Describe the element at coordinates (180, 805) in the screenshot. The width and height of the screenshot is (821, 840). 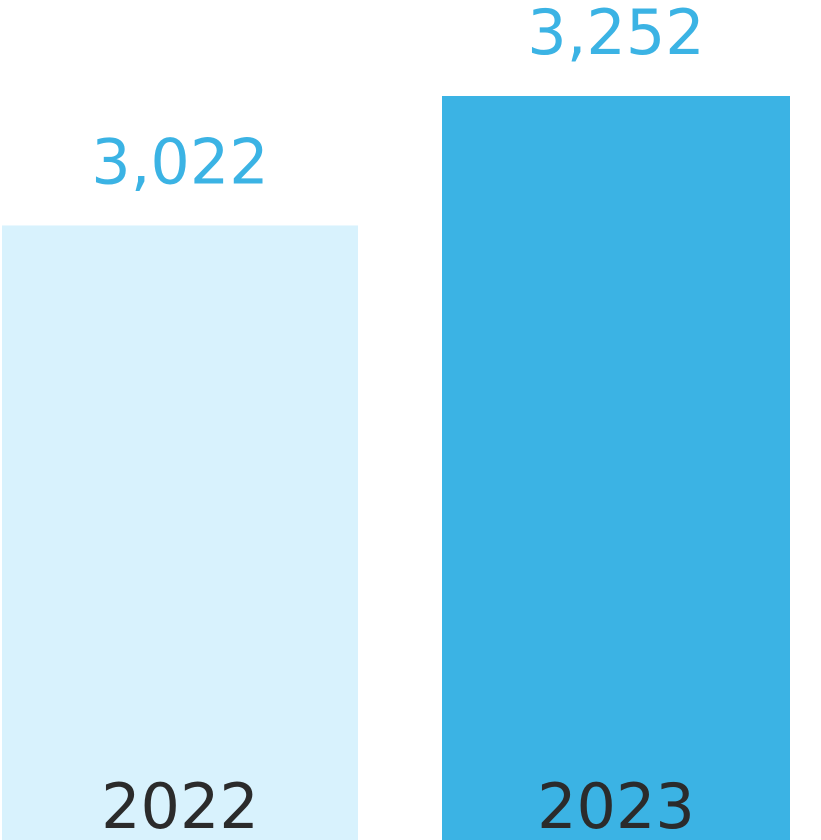
I see `category-label-2022: 2022` at that location.